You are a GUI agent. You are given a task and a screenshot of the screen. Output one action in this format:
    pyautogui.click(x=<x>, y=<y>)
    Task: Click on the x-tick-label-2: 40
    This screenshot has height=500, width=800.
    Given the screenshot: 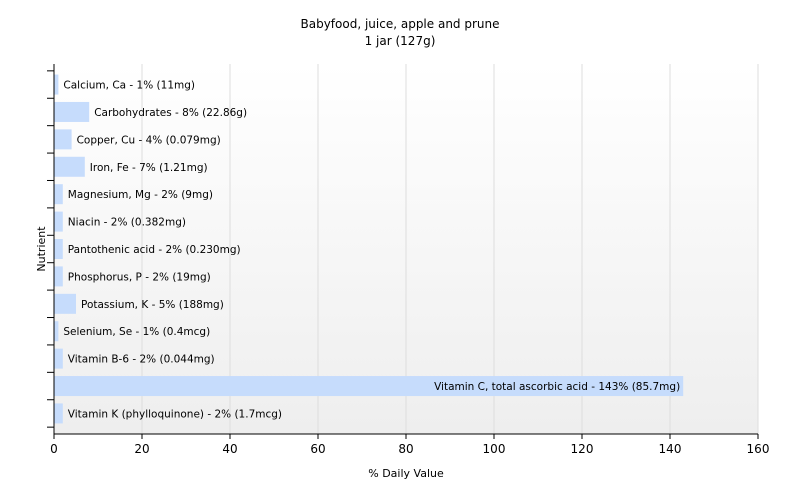 What is the action you would take?
    pyautogui.click(x=229, y=449)
    